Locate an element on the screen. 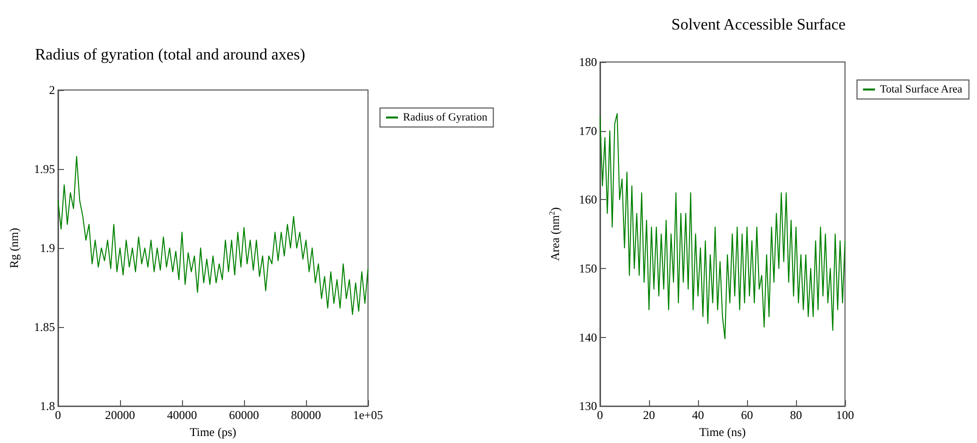 The width and height of the screenshot is (977, 443). x-tick-label: 80 is located at coordinates (796, 415).